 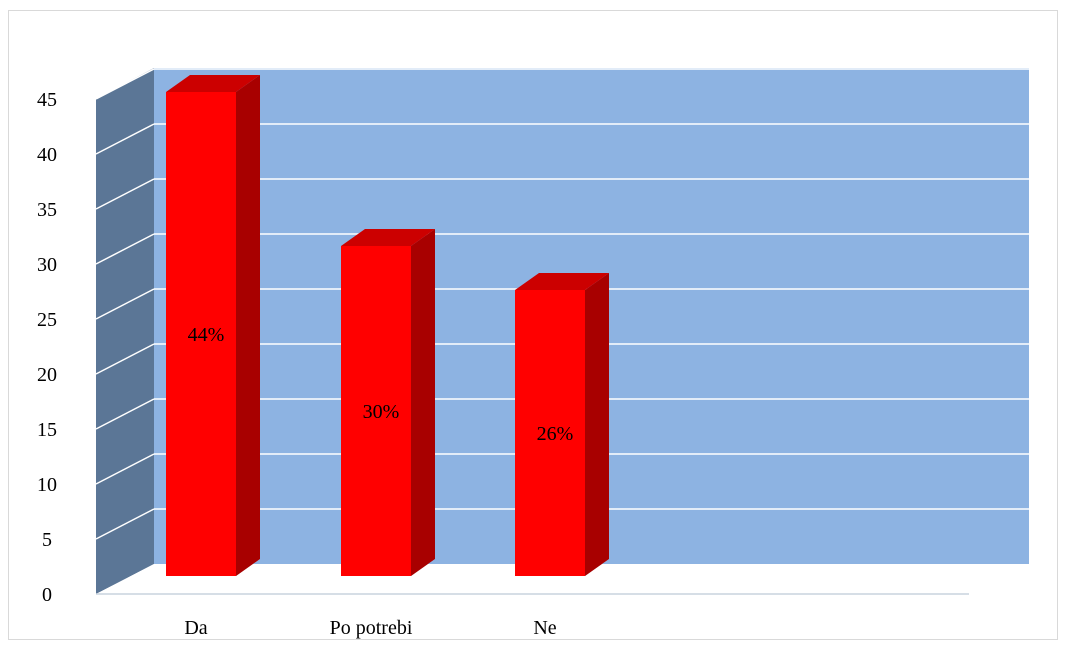 I want to click on y-tick-label: 10, so click(x=47, y=485).